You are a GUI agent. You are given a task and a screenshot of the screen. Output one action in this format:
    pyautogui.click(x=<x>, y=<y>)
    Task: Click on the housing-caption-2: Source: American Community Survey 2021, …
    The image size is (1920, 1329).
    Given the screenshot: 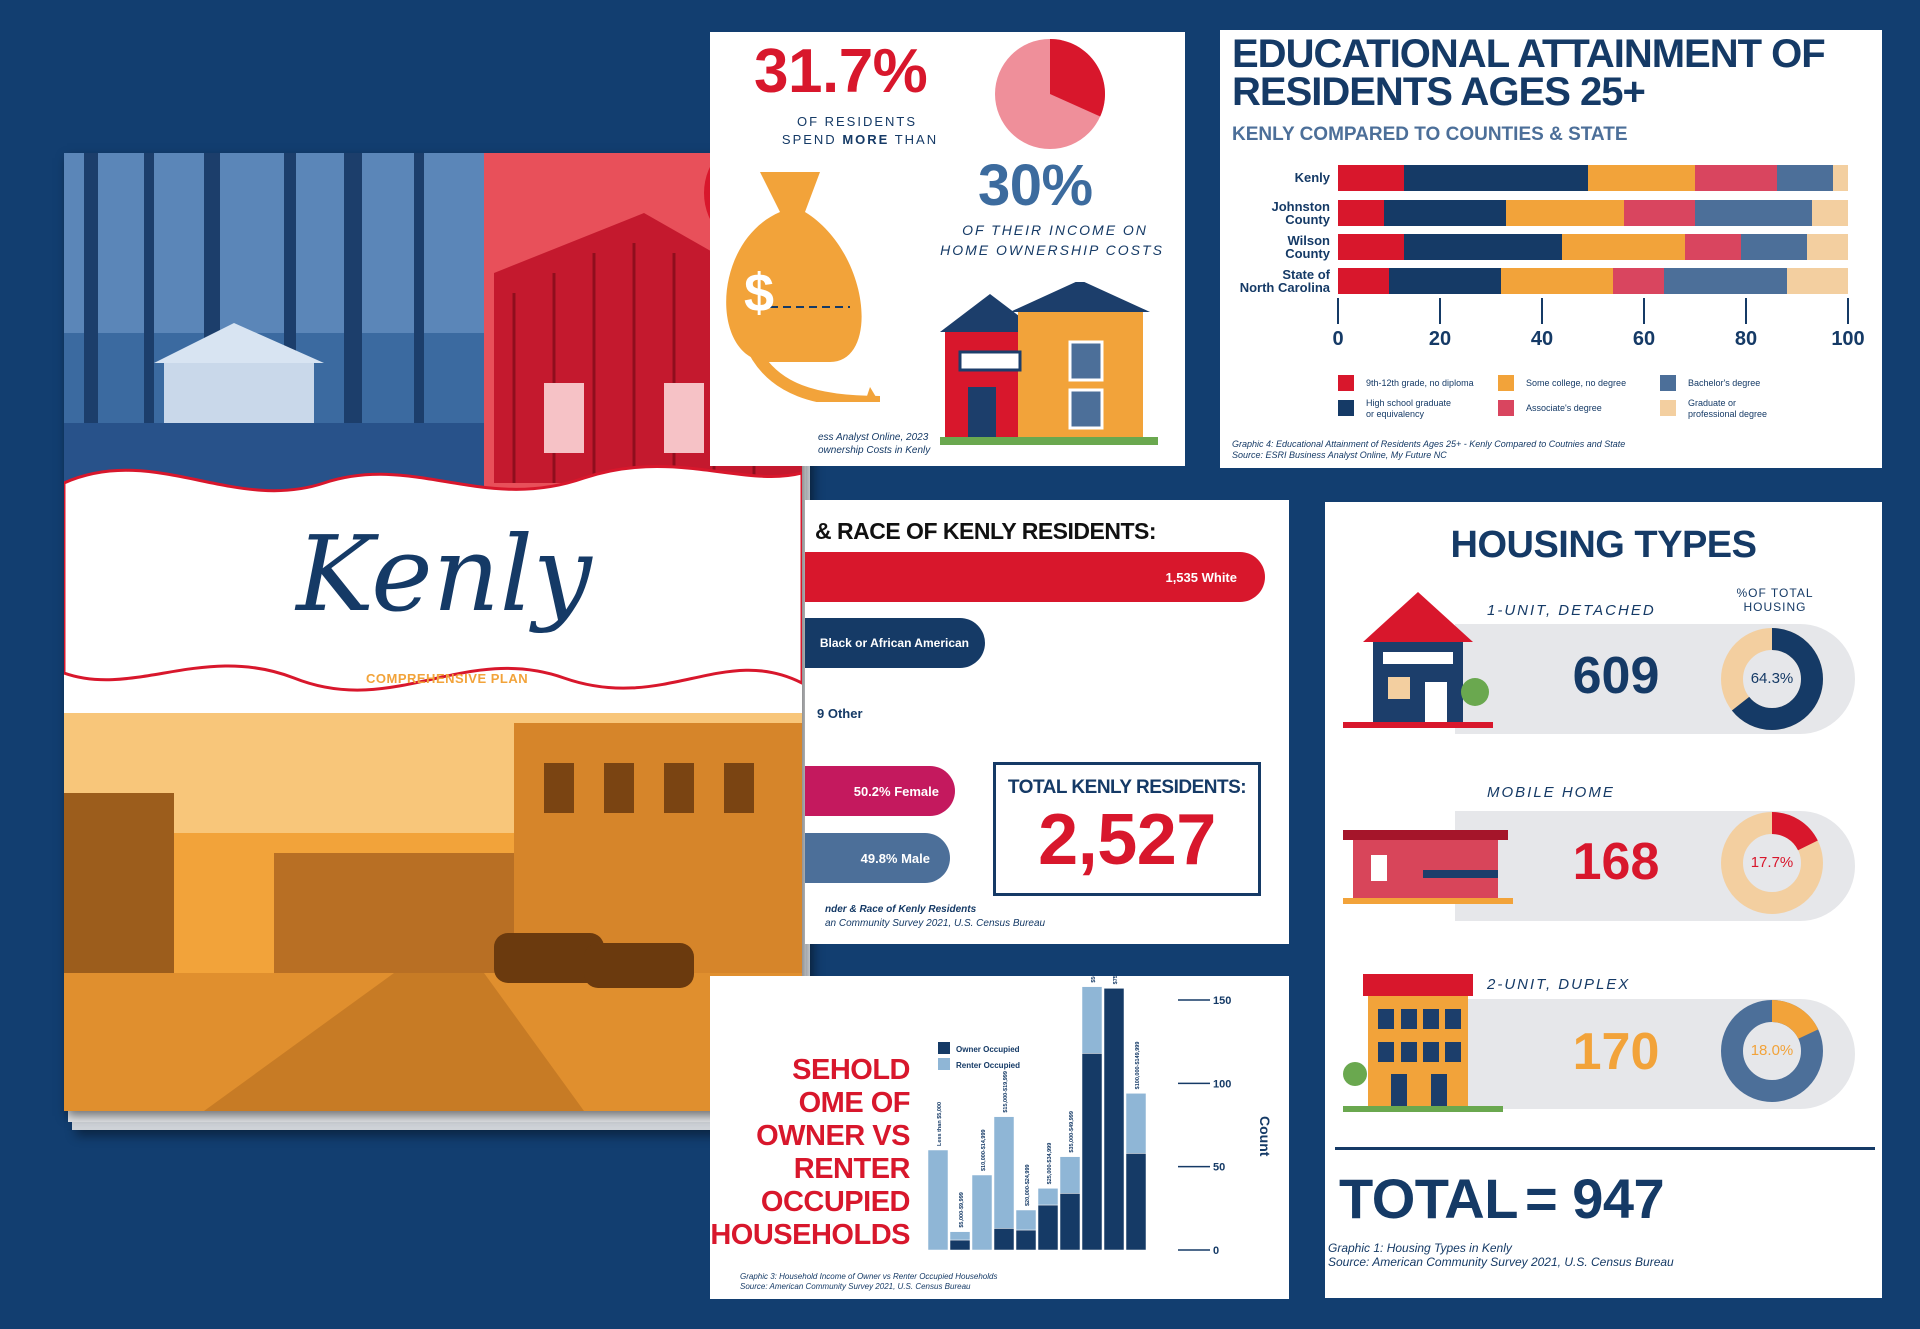 What is the action you would take?
    pyautogui.click(x=1501, y=1262)
    